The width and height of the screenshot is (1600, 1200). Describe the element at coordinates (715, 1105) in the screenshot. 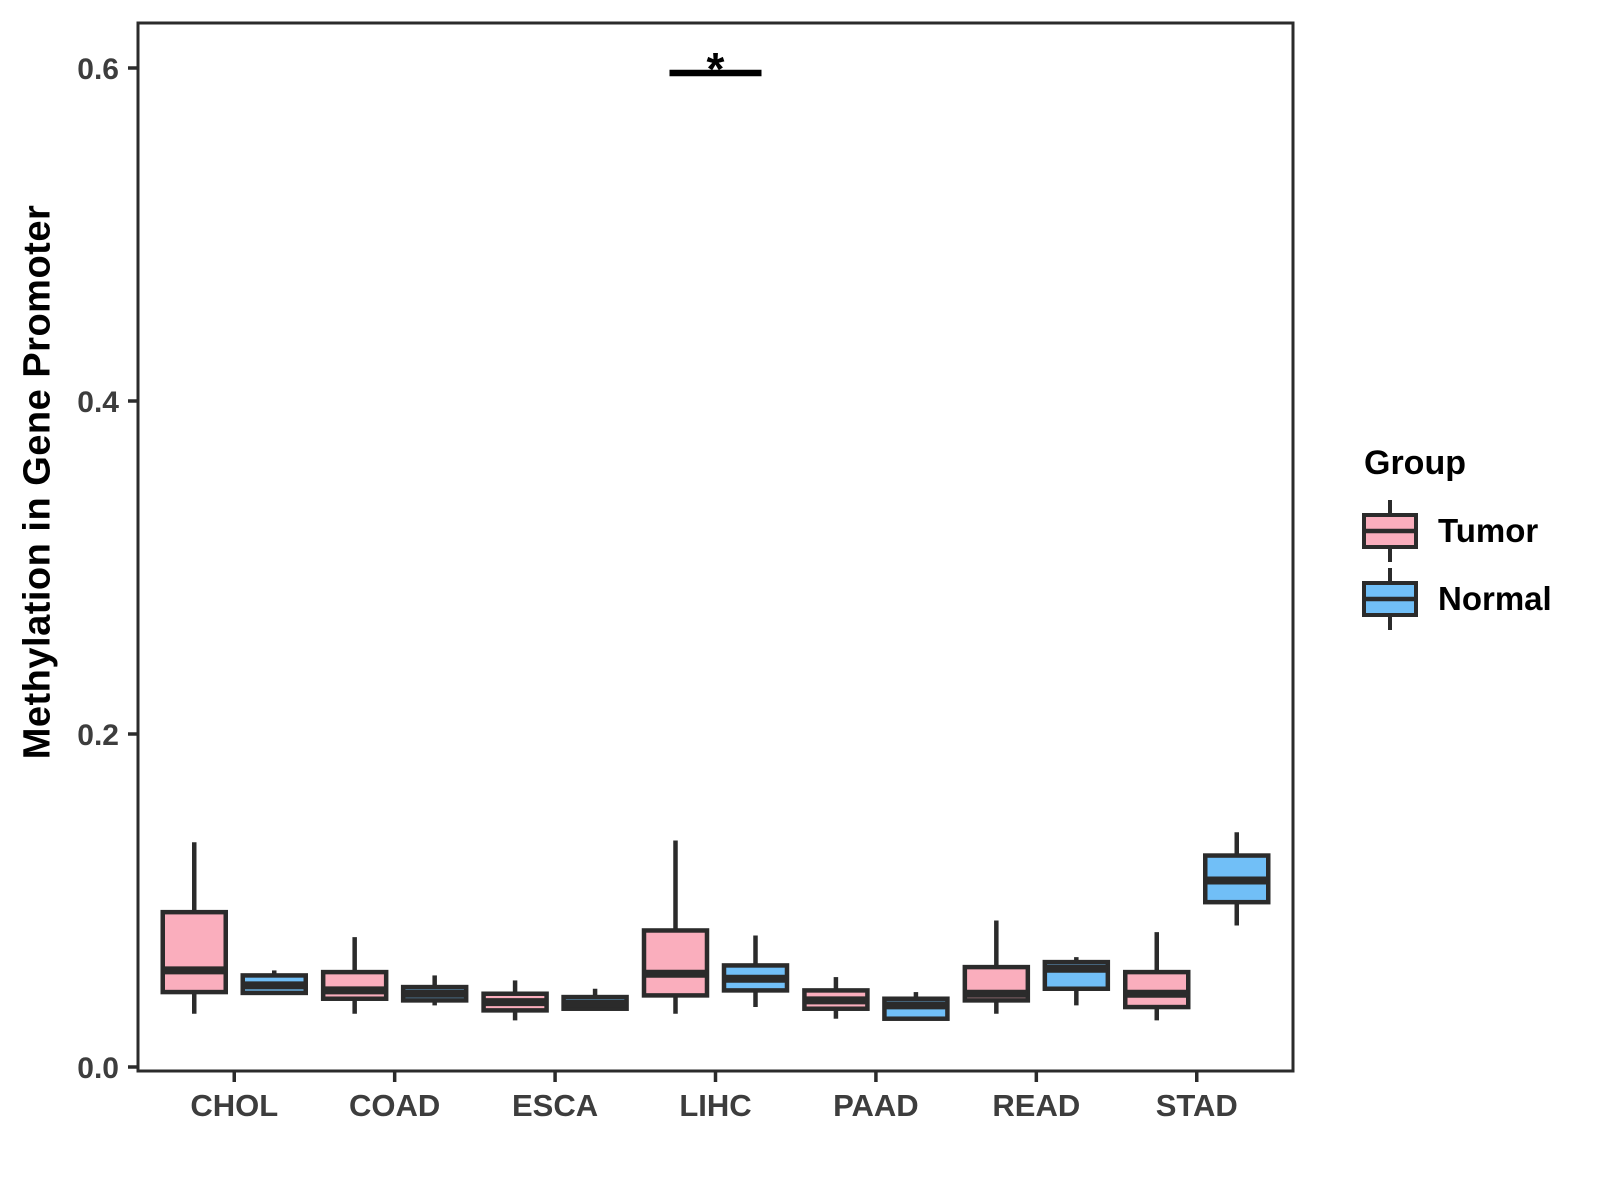

I see `x-tick-label-lihc: LIHC` at that location.